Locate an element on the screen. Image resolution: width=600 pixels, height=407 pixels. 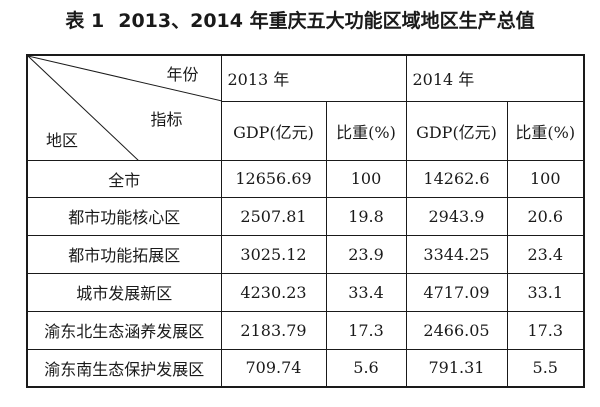
share-2014-cell: 20.6 is located at coordinates (545, 216).